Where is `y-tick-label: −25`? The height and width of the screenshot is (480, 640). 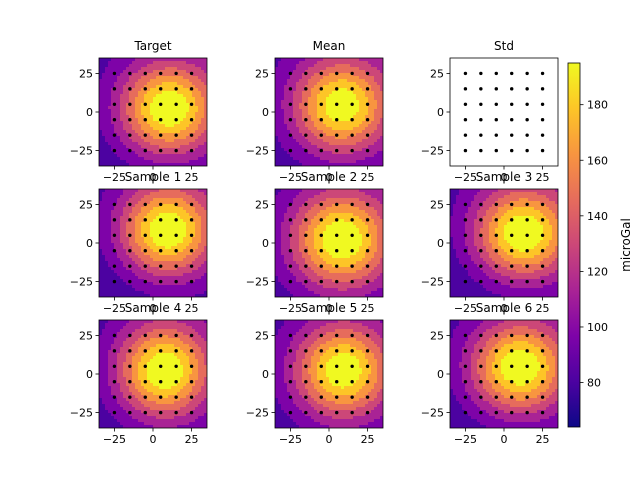 y-tick-label: −25 is located at coordinates (257, 151).